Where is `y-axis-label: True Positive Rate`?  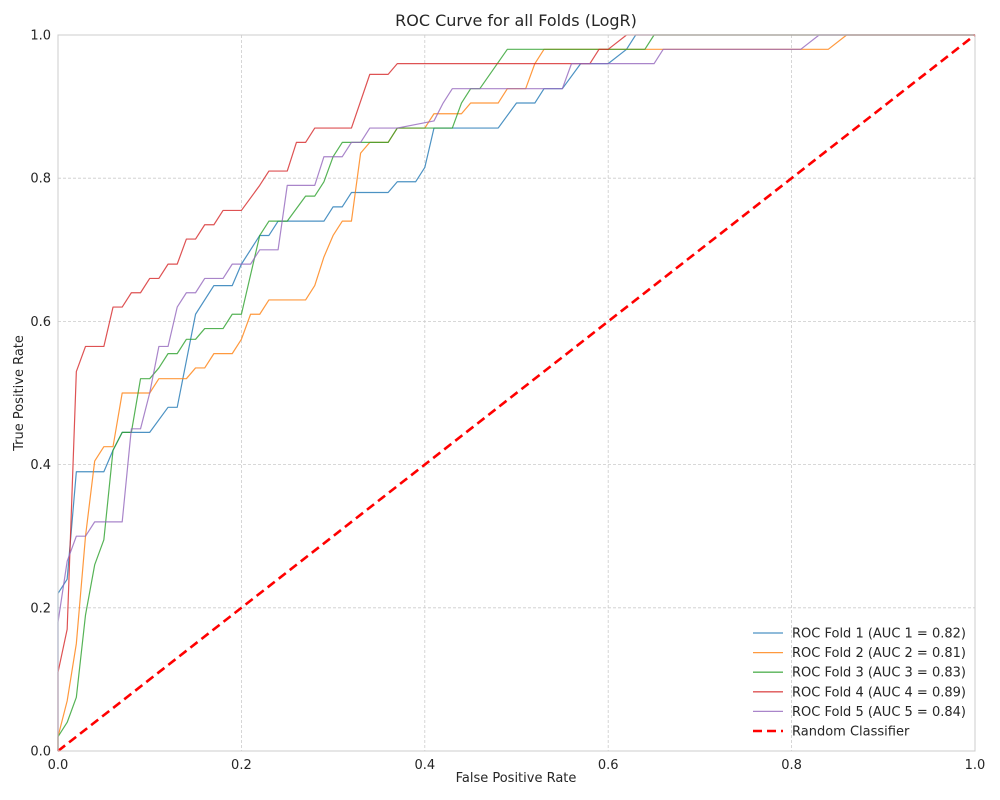
y-axis-label: True Positive Rate is located at coordinates (19, 393).